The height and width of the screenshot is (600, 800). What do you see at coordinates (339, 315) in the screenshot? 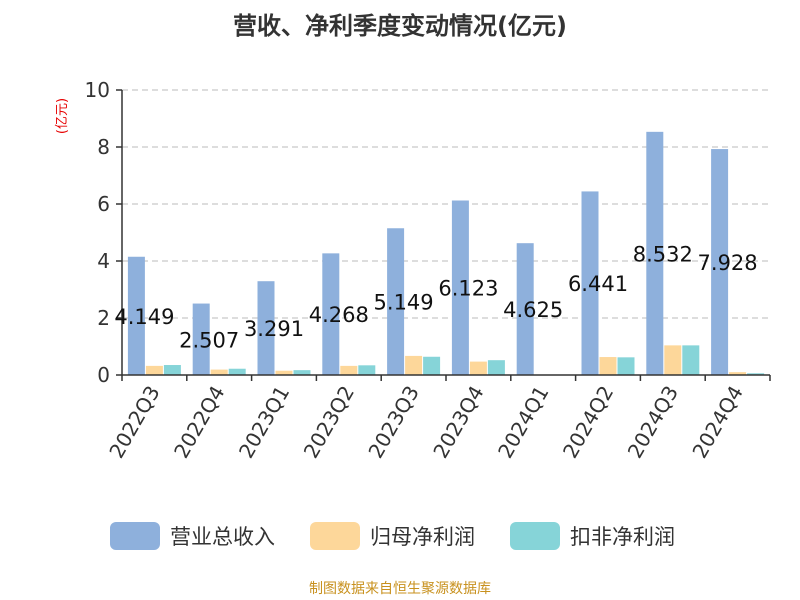
I see `data-label: 4.268` at bounding box center [339, 315].